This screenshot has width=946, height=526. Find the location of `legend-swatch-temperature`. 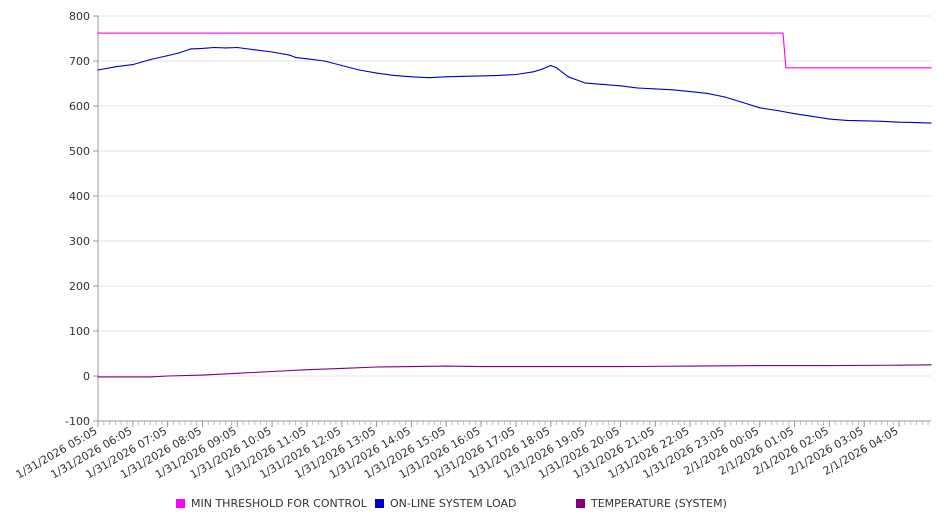

legend-swatch-temperature is located at coordinates (580, 503).